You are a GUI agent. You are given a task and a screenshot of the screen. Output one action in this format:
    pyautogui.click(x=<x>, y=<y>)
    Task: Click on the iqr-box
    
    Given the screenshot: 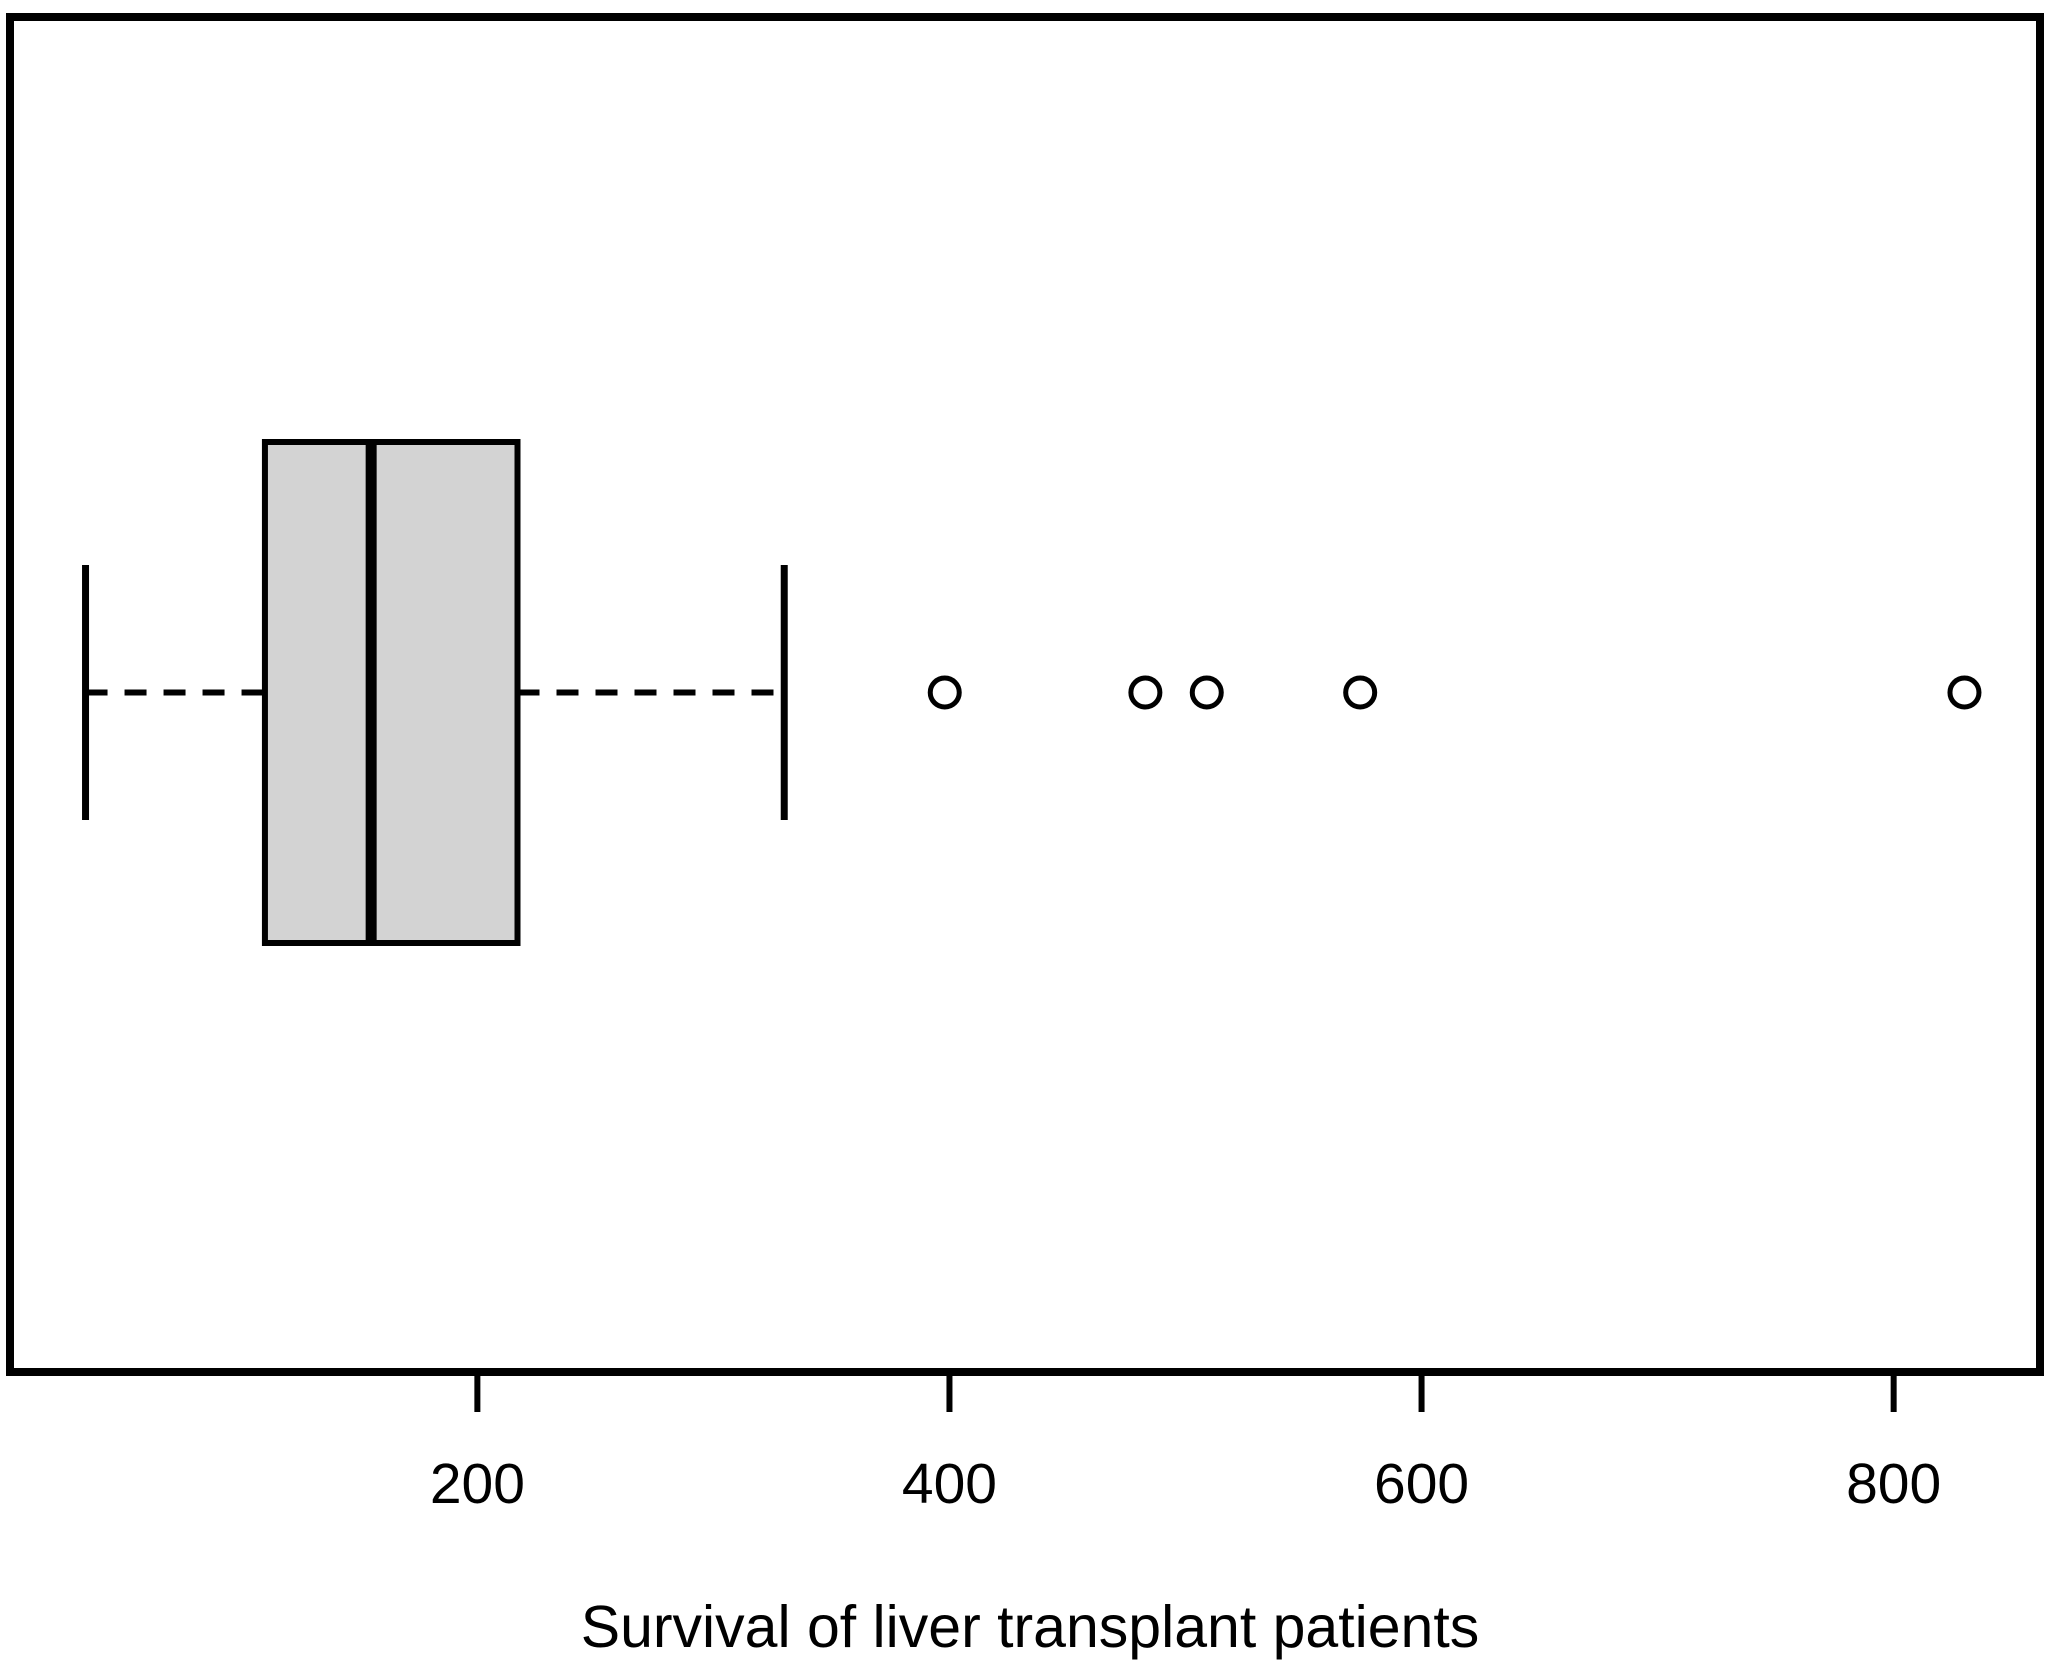 What is the action you would take?
    pyautogui.click(x=391, y=692)
    